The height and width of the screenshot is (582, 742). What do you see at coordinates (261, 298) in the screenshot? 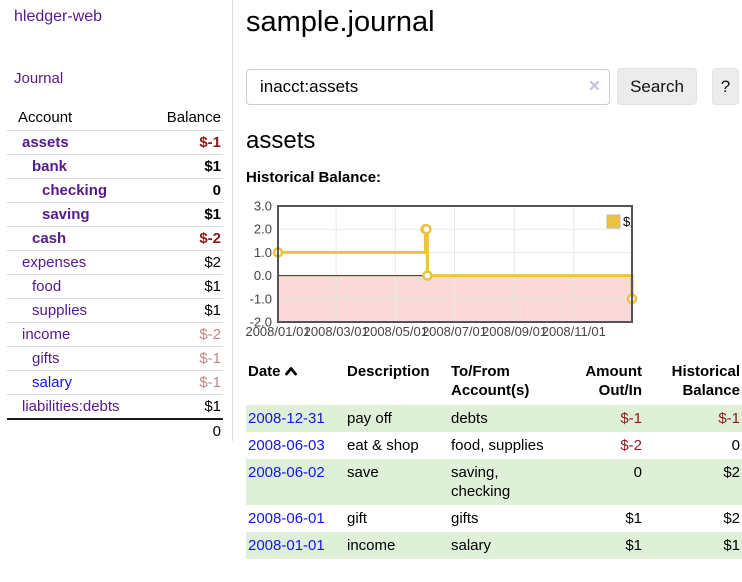
I see `y-tick-label: -1.0` at bounding box center [261, 298].